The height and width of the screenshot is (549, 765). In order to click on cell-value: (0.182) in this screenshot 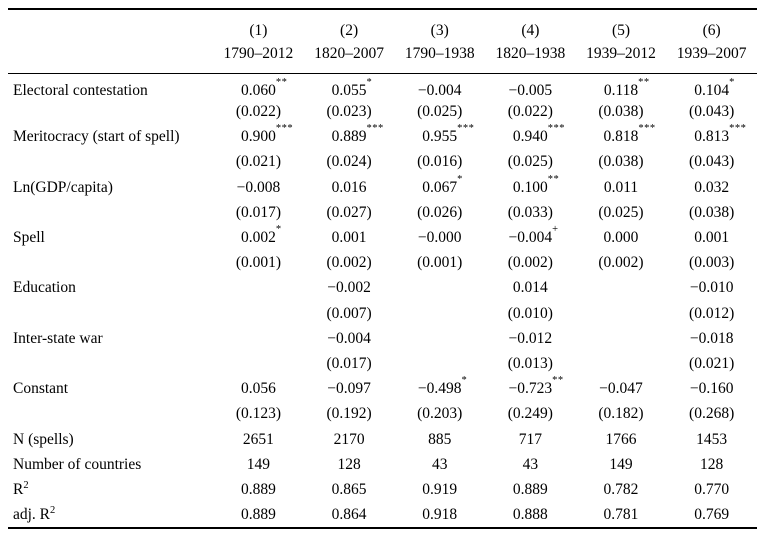, I will do `click(621, 414)`.